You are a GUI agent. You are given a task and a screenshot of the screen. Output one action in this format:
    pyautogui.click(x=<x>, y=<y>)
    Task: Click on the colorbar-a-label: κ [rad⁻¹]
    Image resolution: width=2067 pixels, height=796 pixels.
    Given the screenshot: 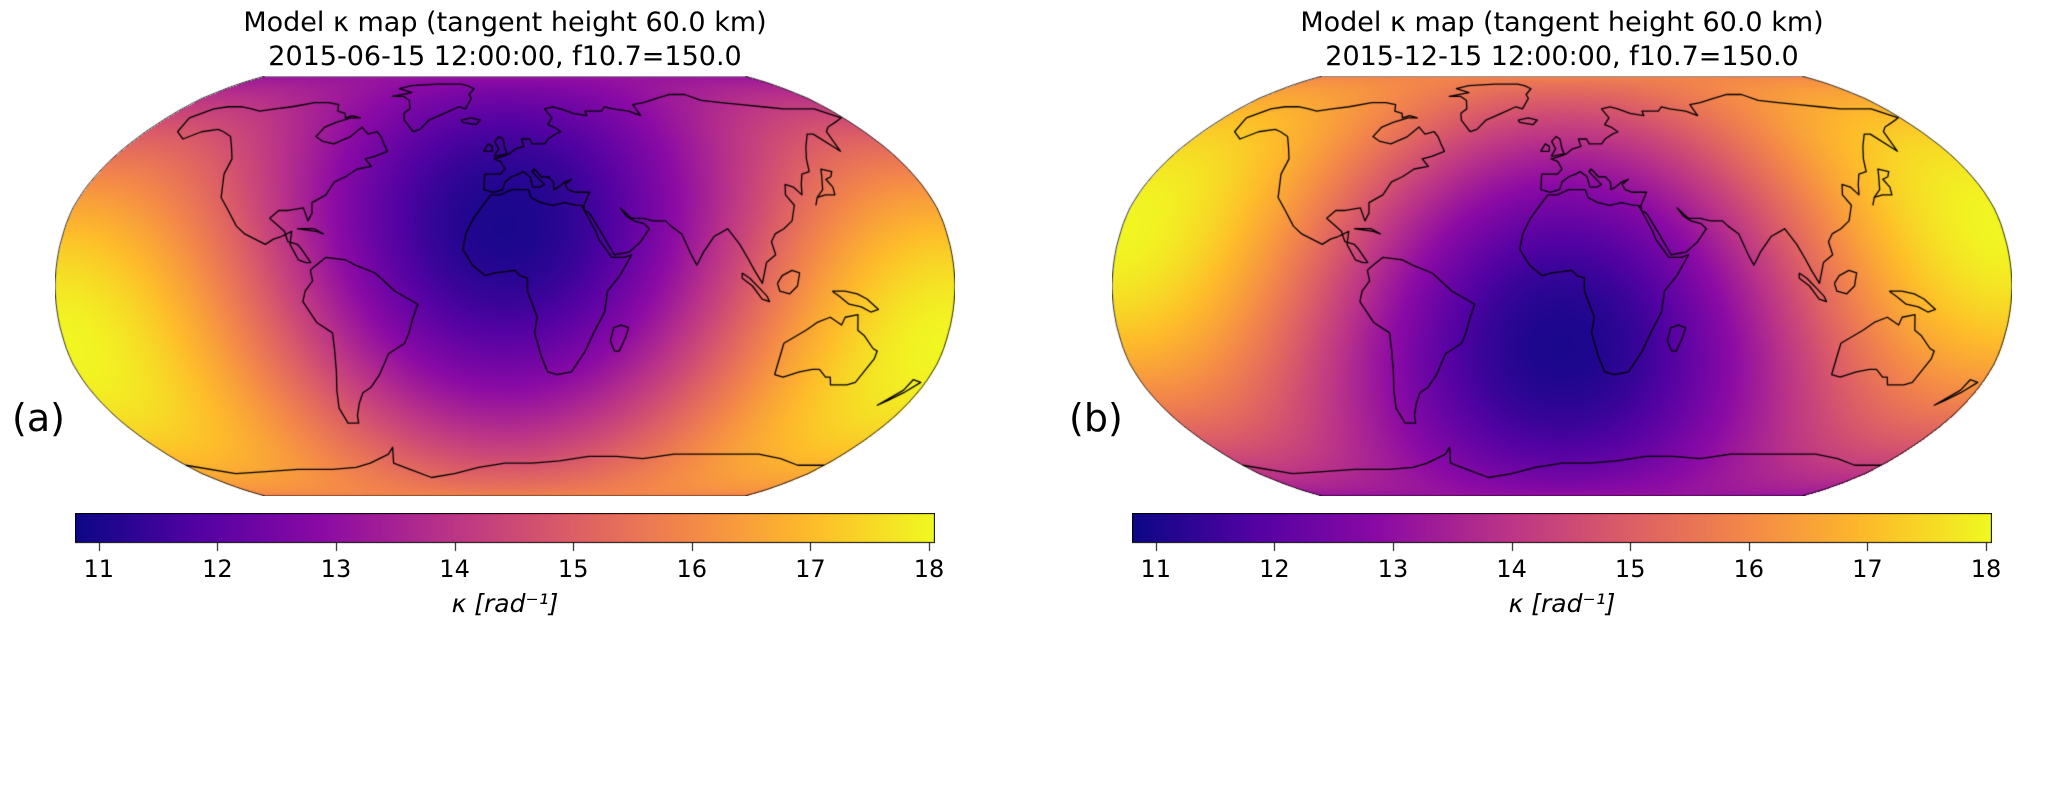 What is the action you would take?
    pyautogui.click(x=505, y=603)
    